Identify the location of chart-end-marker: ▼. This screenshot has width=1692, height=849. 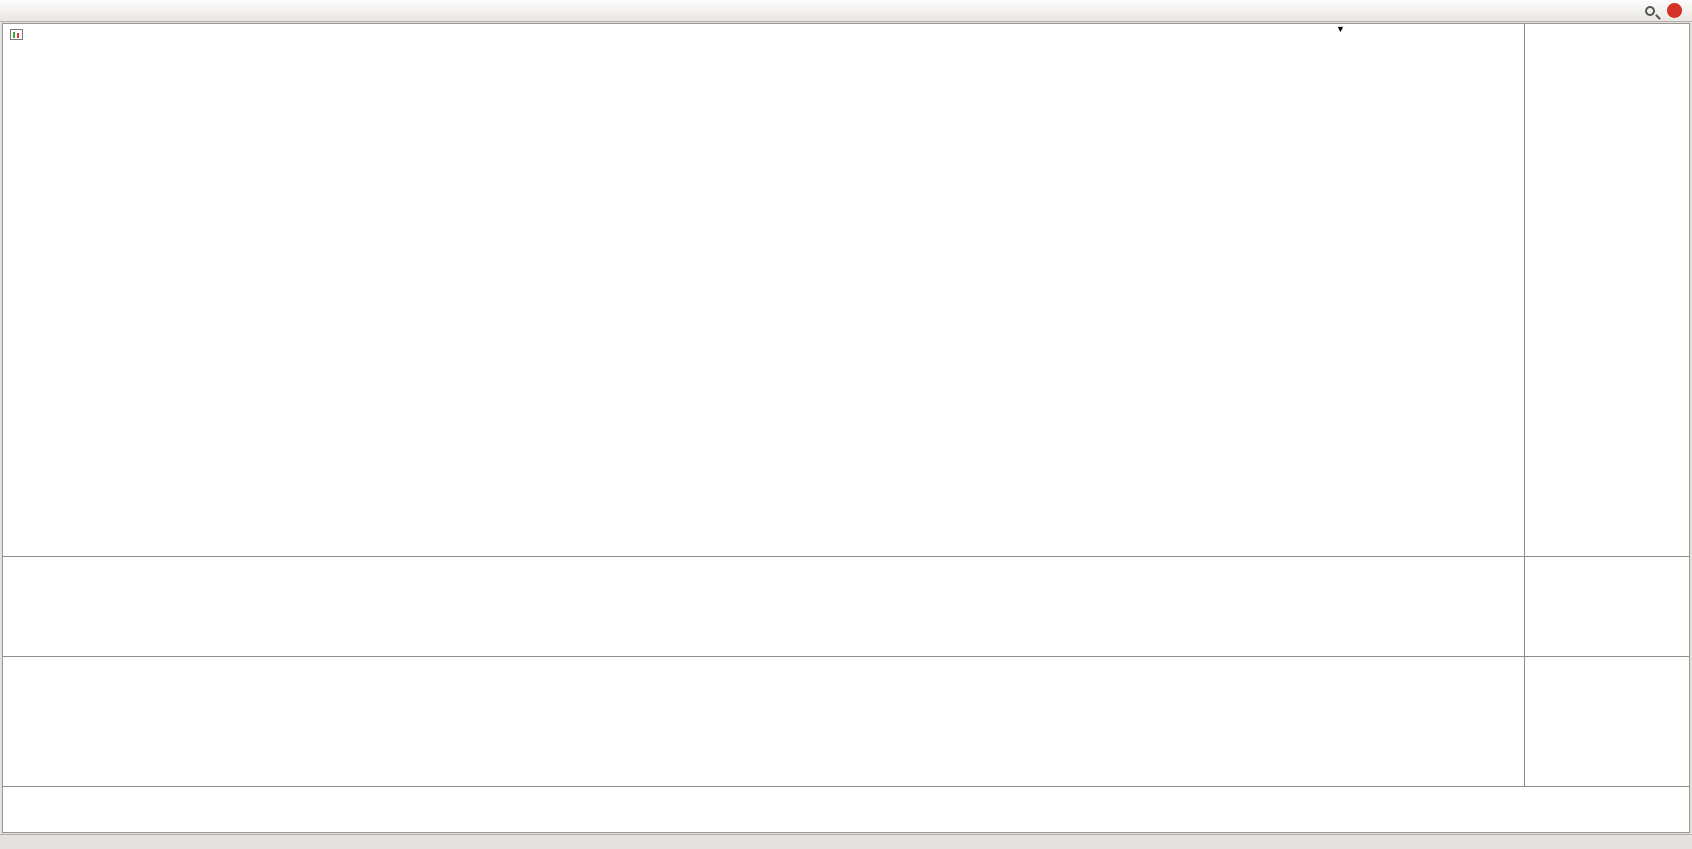
(1340, 29).